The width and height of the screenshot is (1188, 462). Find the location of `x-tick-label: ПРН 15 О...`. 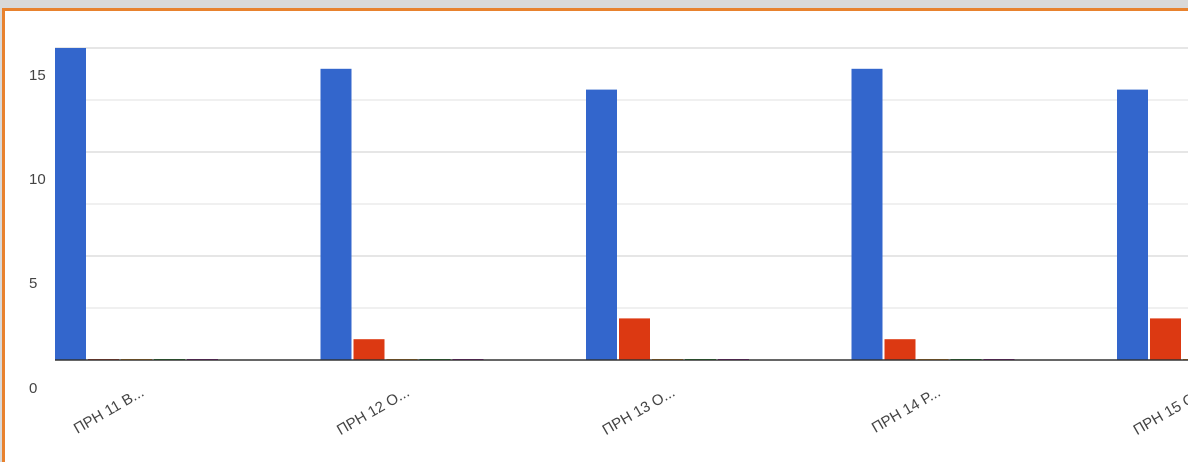

x-tick-label: ПРН 15 О... is located at coordinates (1159, 411).